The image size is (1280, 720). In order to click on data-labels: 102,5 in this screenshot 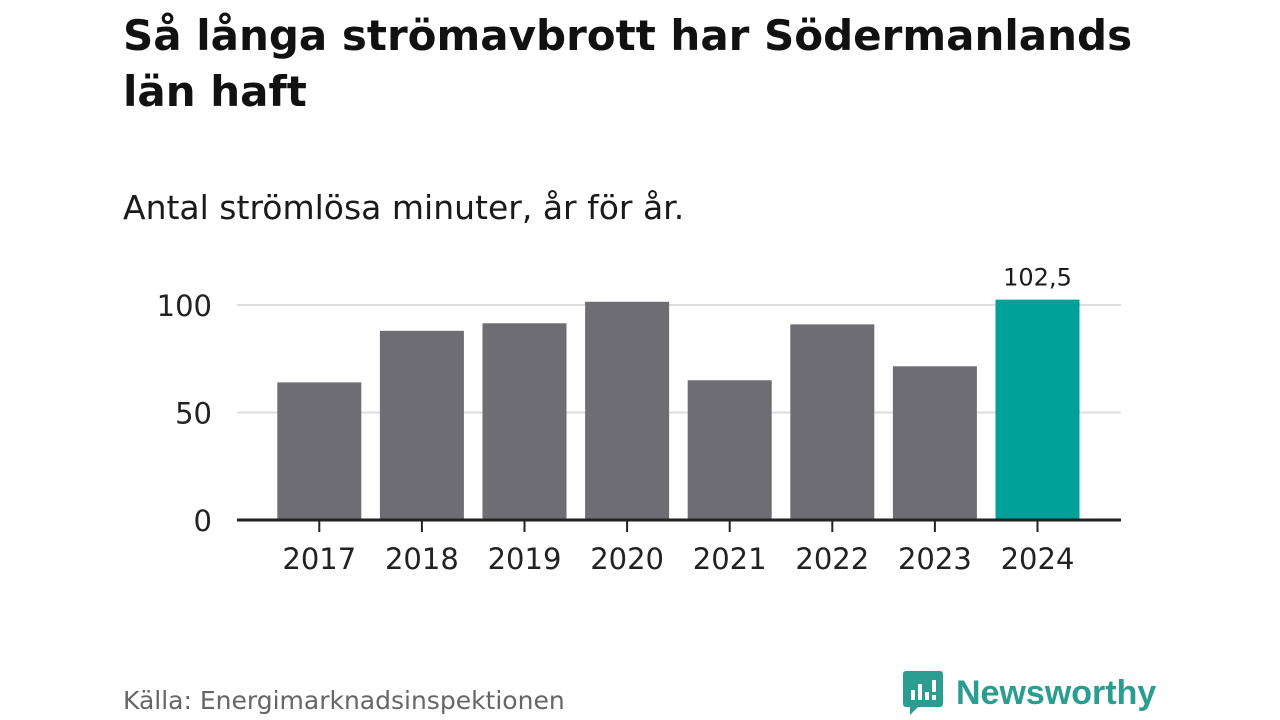, I will do `click(1037, 278)`.